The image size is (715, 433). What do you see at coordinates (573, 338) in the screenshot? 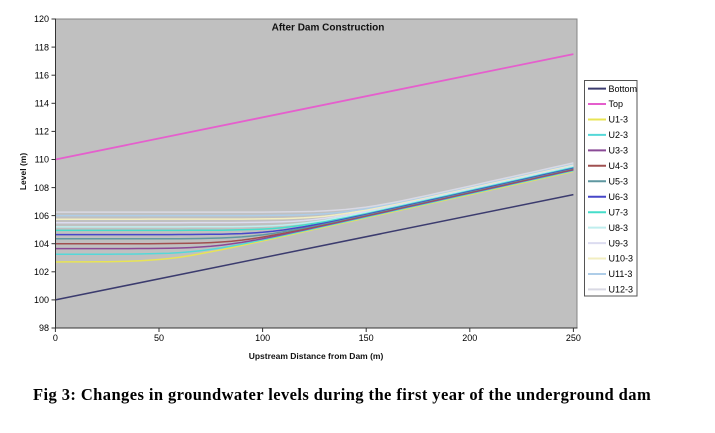
I see `svg-text: 250` at bounding box center [573, 338].